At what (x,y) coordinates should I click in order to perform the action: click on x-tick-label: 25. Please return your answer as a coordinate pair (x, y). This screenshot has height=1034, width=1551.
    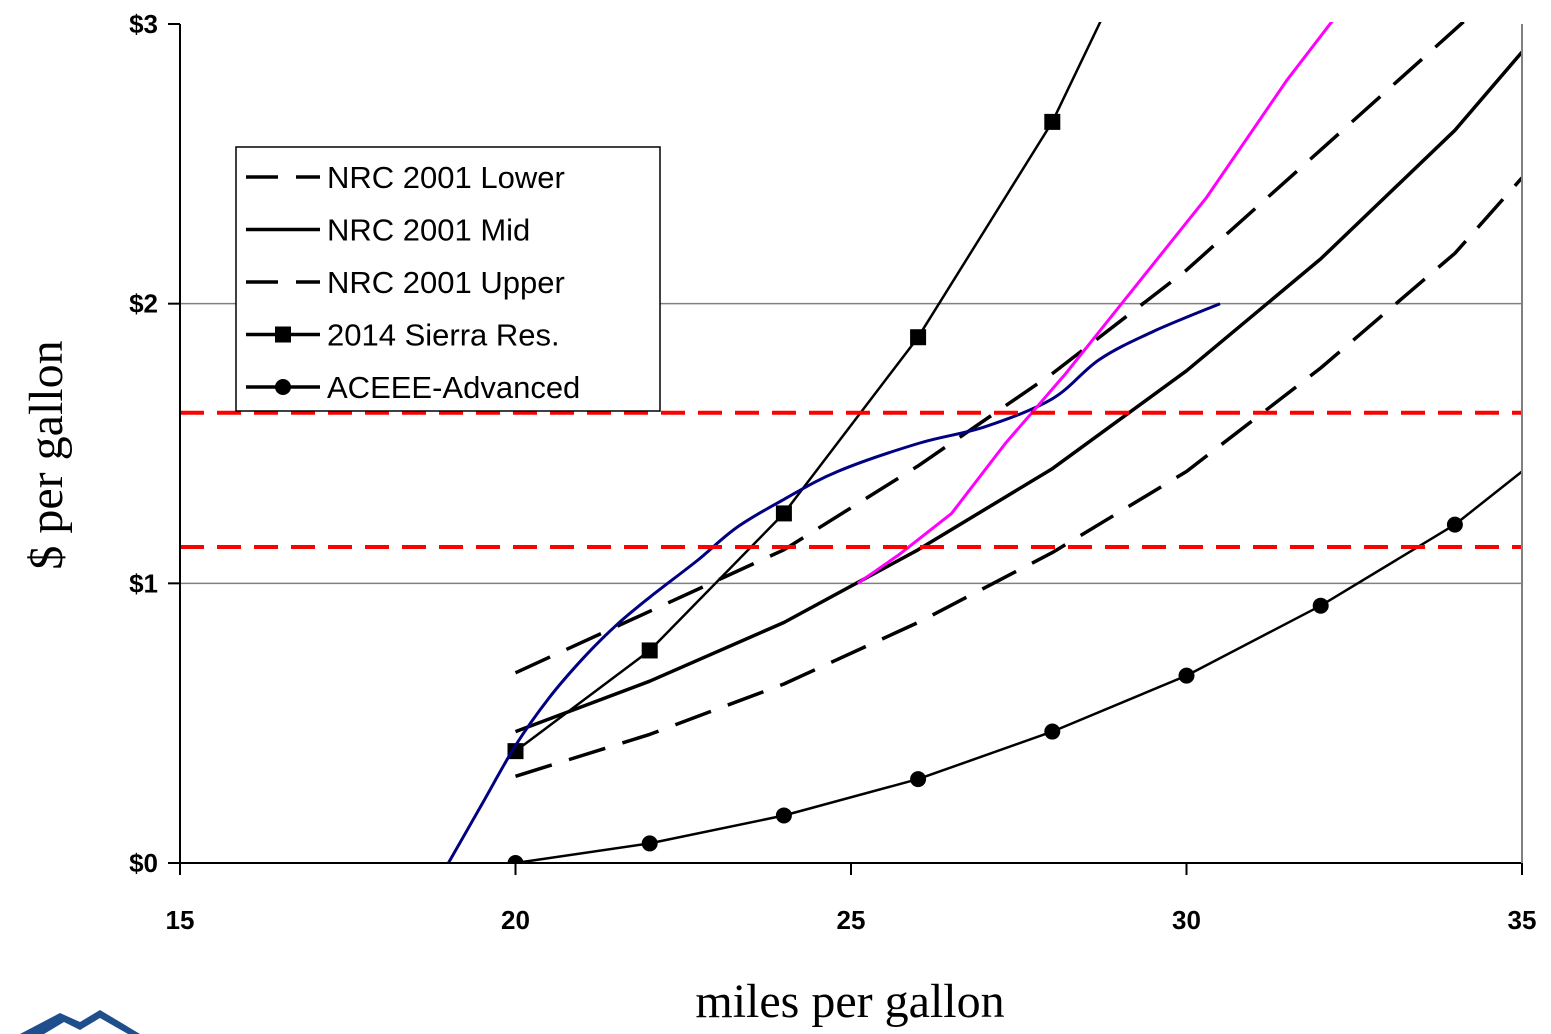
    Looking at the image, I should click on (851, 920).